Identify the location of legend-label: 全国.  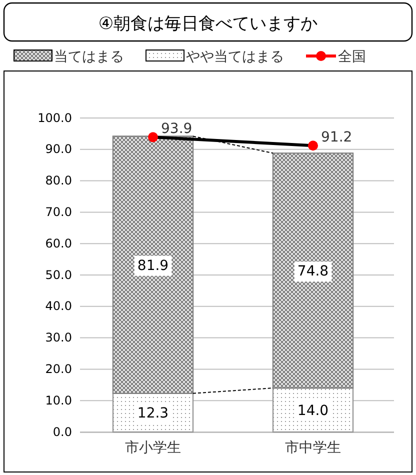
(352, 57).